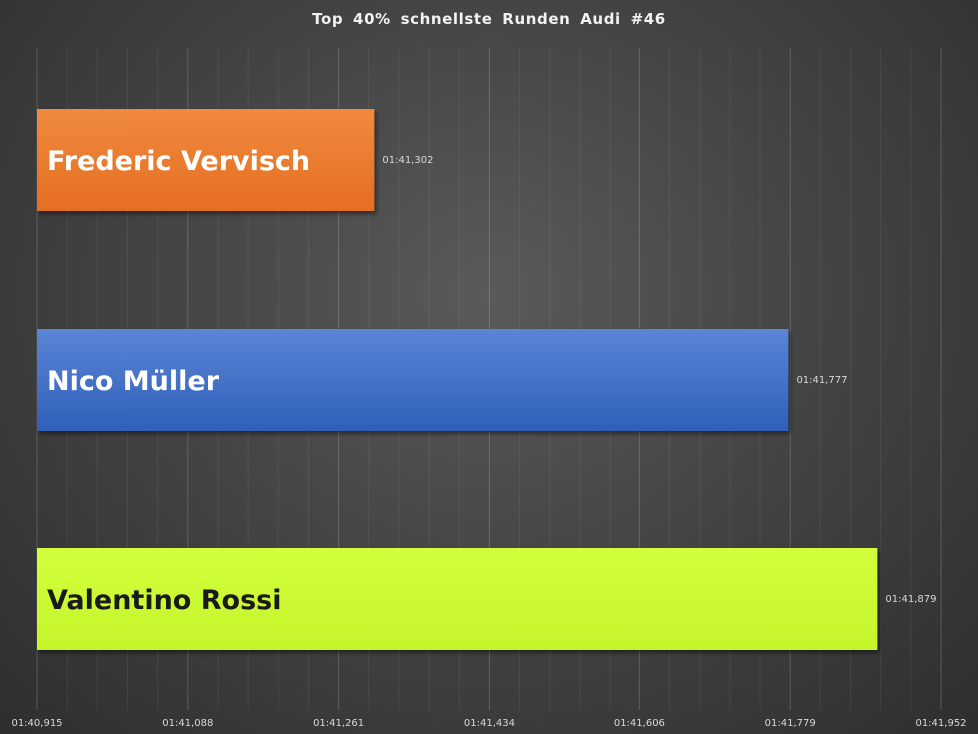 The image size is (978, 734). Describe the element at coordinates (910, 599) in the screenshot. I see `bar-value-label: 01:41,879` at that location.